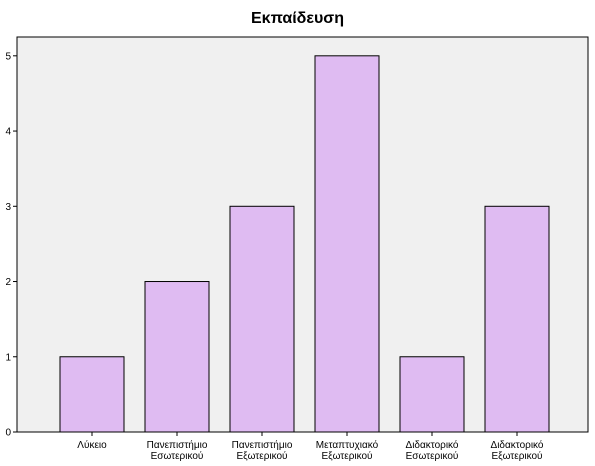 The height and width of the screenshot is (466, 595). What do you see at coordinates (92, 445) in the screenshot?
I see `x-tick-label: Λύκειο` at bounding box center [92, 445].